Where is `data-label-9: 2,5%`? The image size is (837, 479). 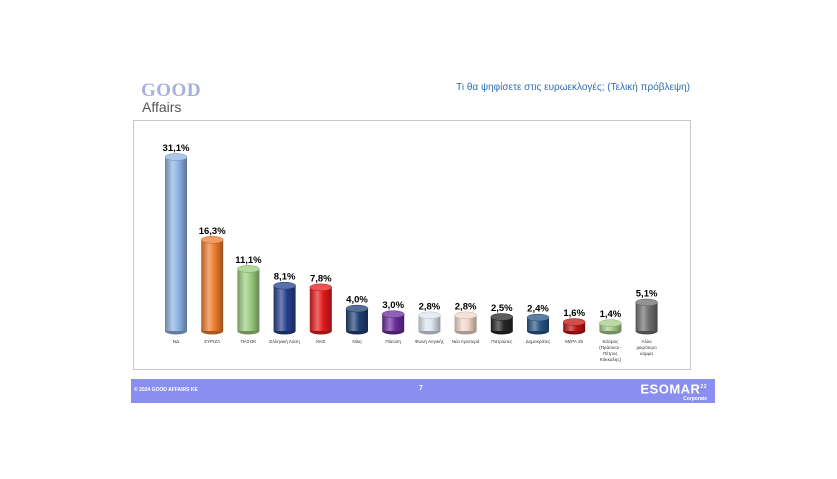
data-label-9: 2,5% is located at coordinates (502, 308).